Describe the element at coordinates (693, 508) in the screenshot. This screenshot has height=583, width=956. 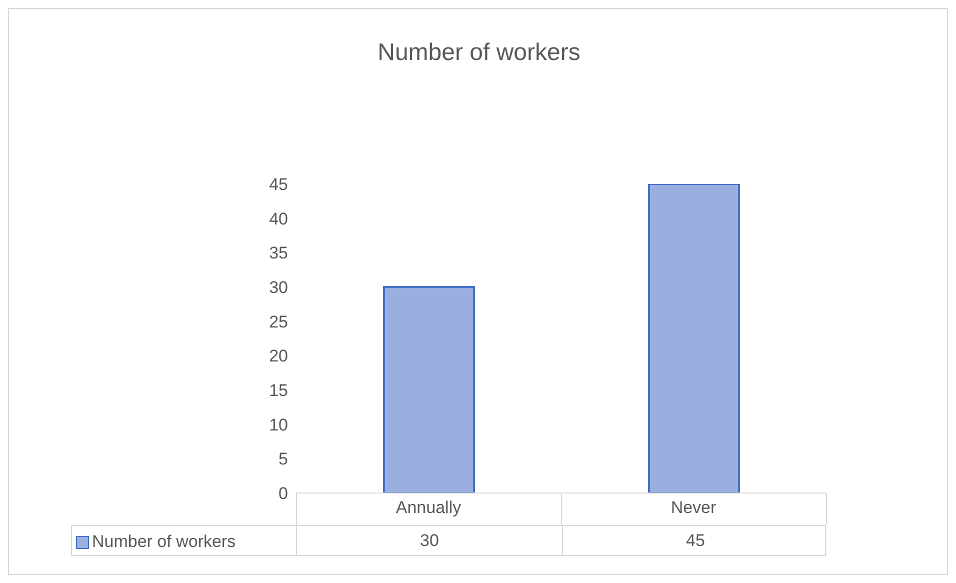
I see `x-tick-label: Never` at that location.